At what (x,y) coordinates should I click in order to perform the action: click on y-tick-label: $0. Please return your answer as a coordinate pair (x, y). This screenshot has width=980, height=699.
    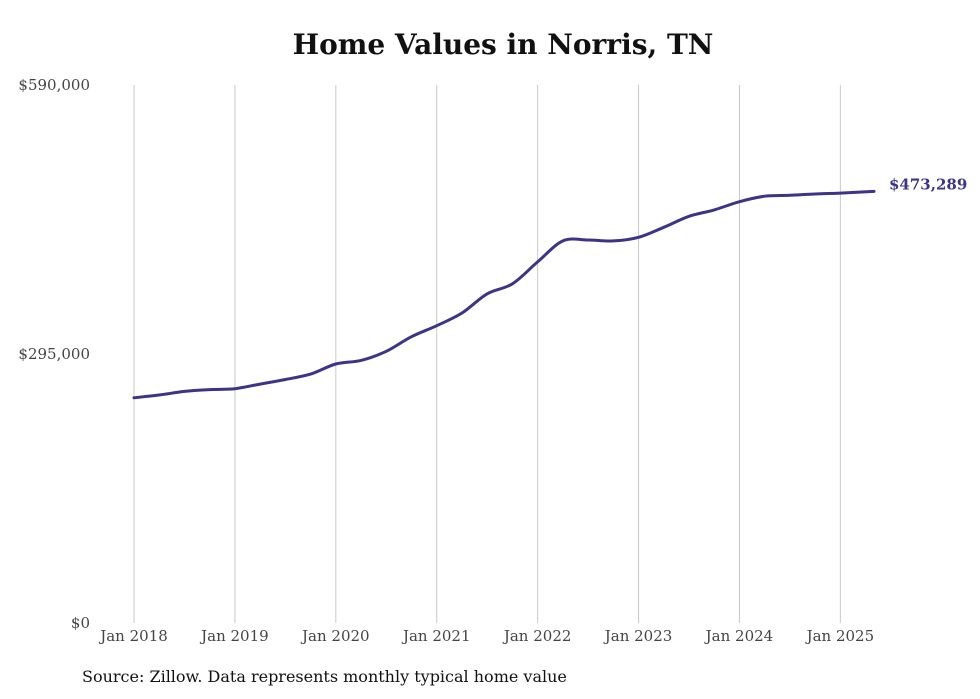
    Looking at the image, I should click on (80, 623).